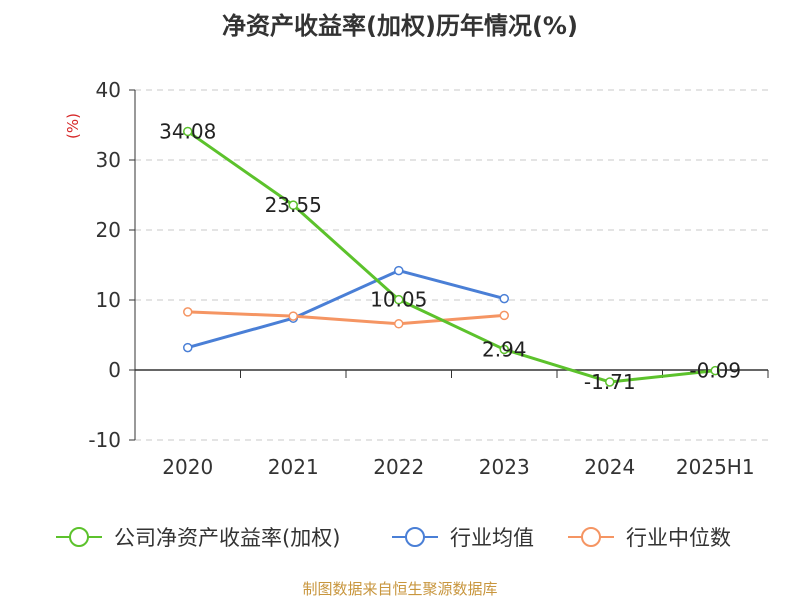 The width and height of the screenshot is (800, 600). What do you see at coordinates (609, 467) in the screenshot?
I see `x-tick-label: 2024` at bounding box center [609, 467].